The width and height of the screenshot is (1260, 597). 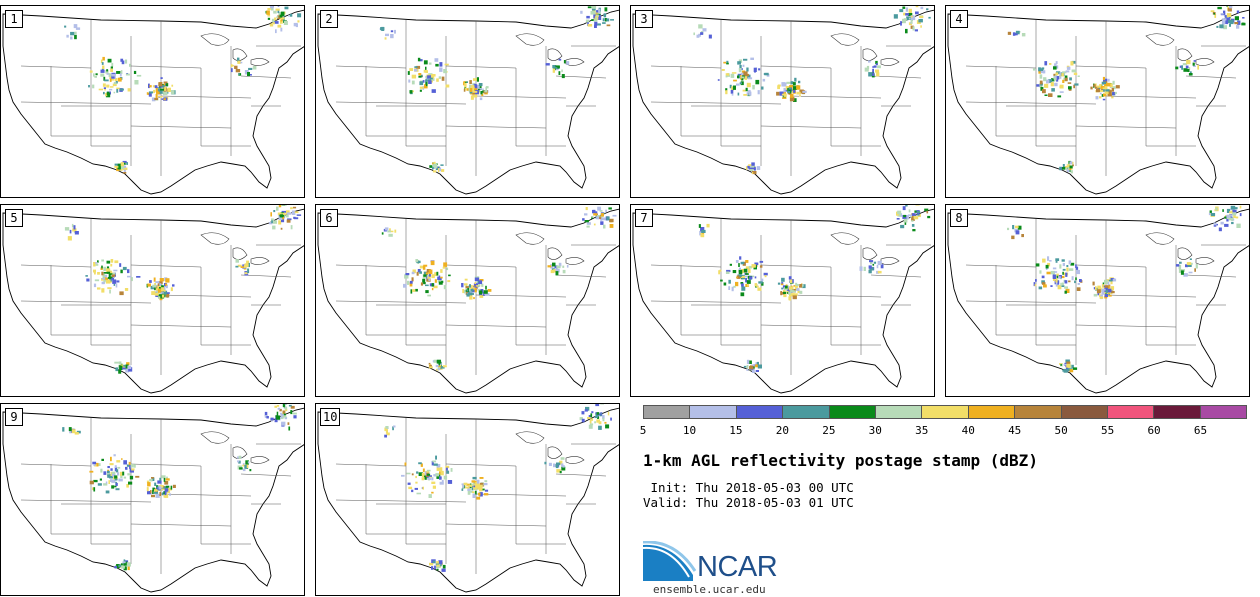 I want to click on stamp-panel-10: 10, so click(x=467, y=499).